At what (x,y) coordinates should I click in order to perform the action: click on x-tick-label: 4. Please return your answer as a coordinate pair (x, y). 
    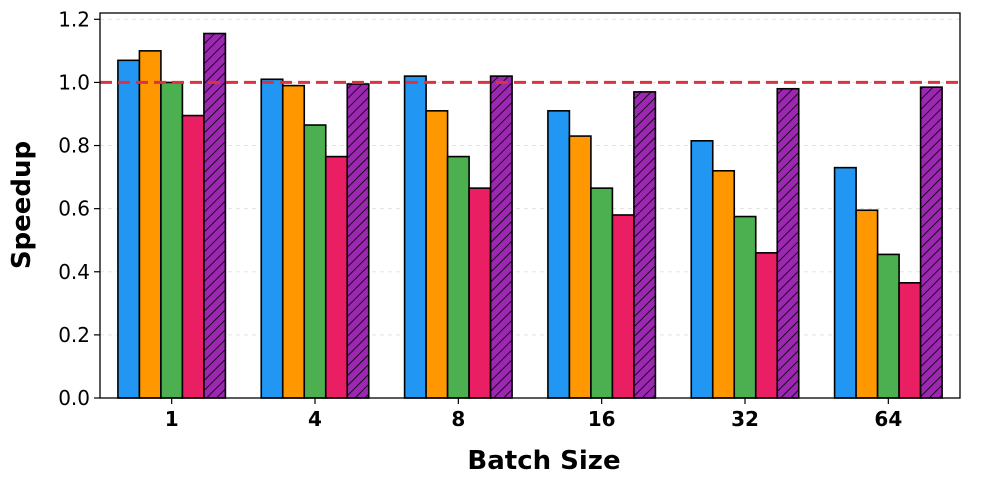
    Looking at the image, I should click on (315, 419).